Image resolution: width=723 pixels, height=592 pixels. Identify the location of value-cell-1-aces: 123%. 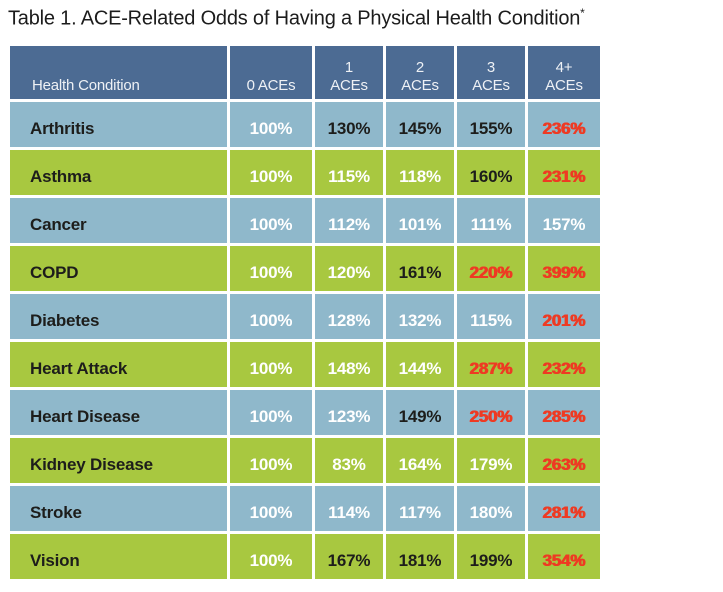
(349, 412).